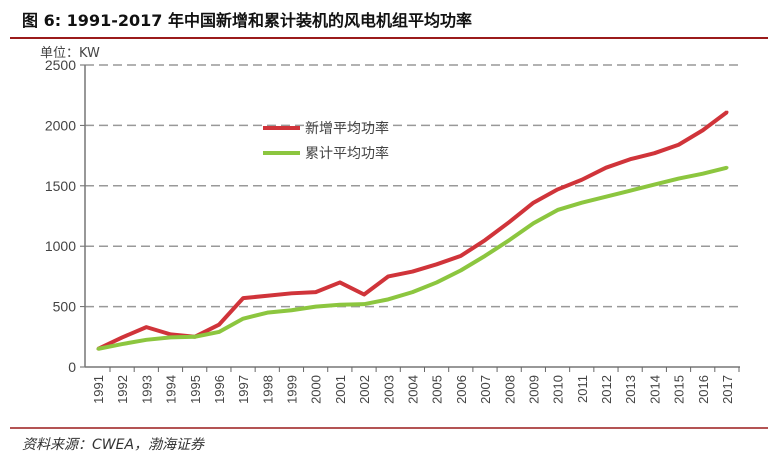 This screenshot has width=780, height=470. I want to click on x-tick-label: 1995, so click(195, 389).